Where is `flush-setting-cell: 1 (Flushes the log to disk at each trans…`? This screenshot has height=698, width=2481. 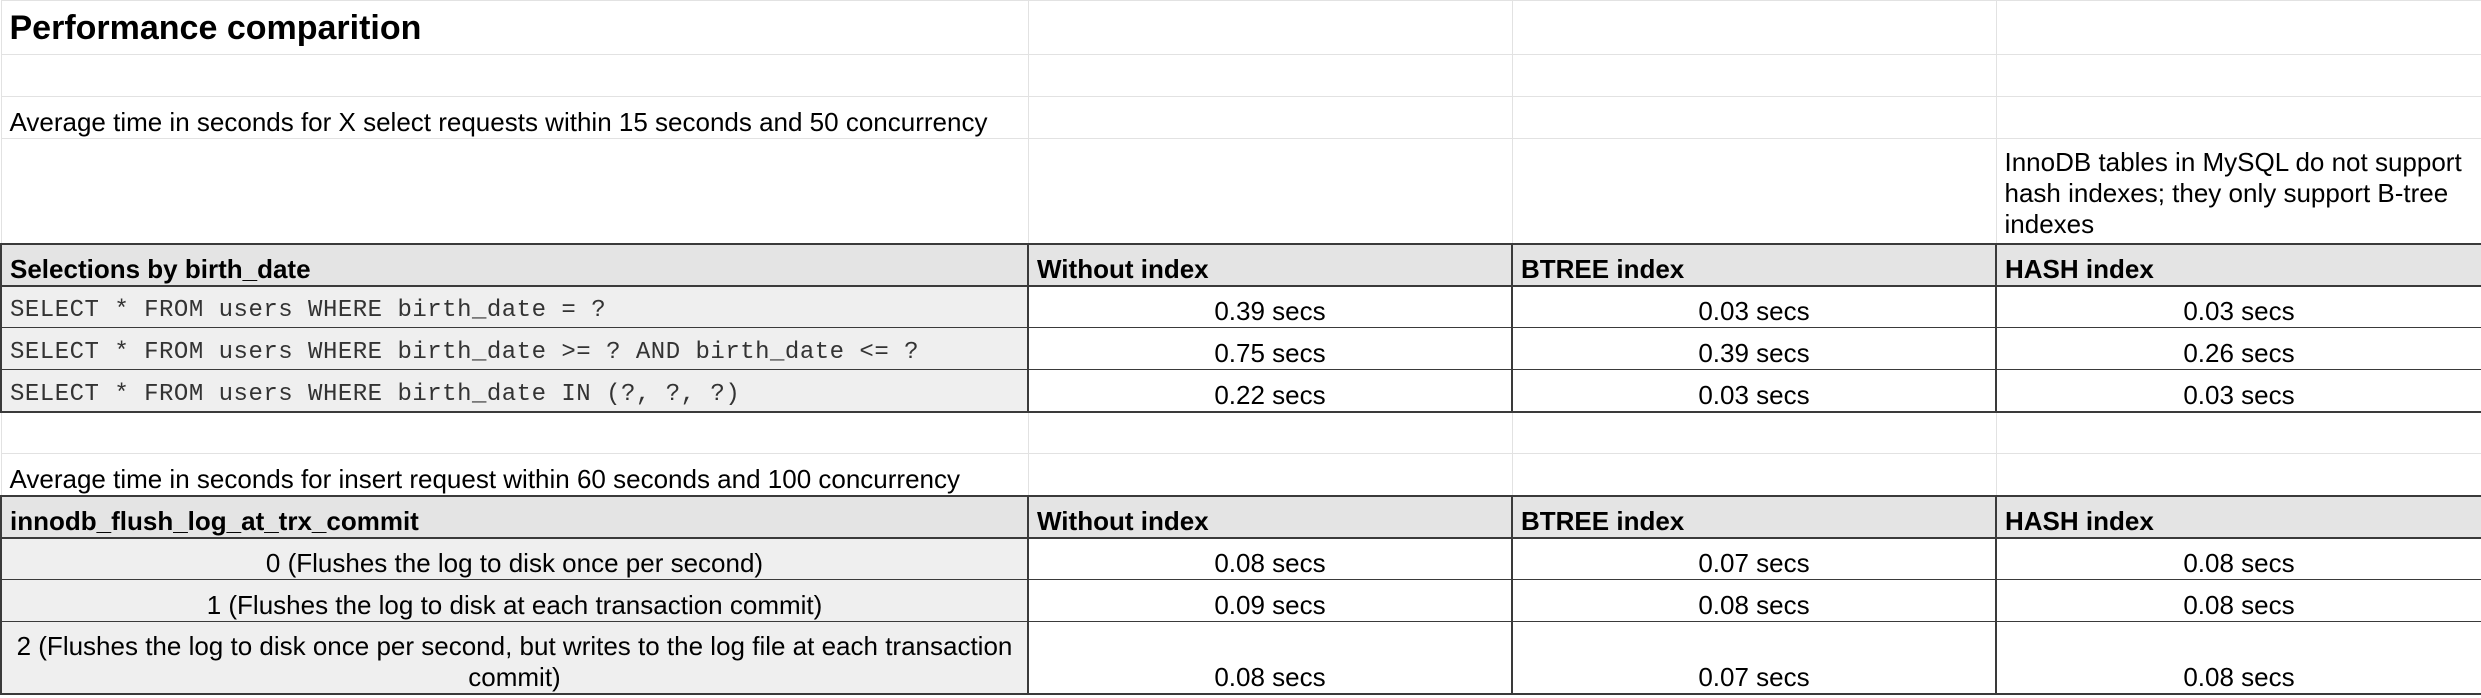
flush-setting-cell: 1 (Flushes the log to disk at each trans… is located at coordinates (514, 600).